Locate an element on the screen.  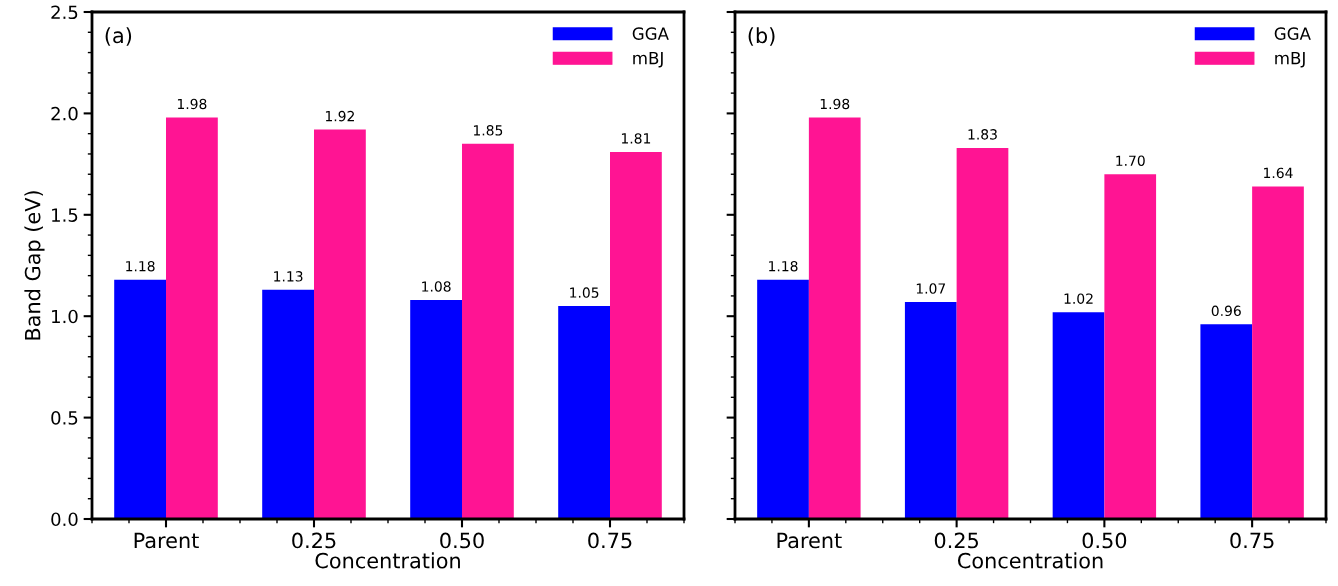
y-tick-label: 1.0 is located at coordinates (65, 316).